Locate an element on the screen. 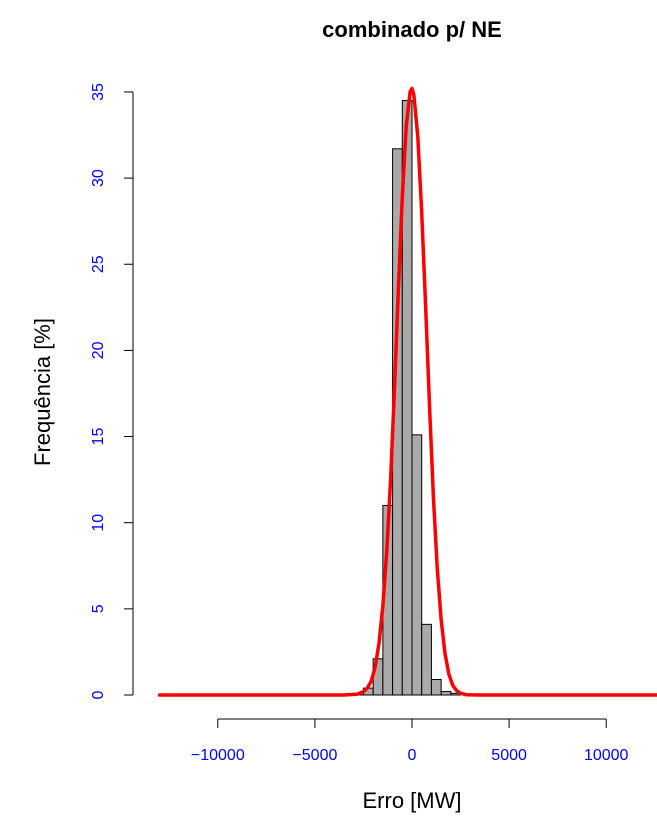 This screenshot has height=825, width=657. y-tick-label: 30 is located at coordinates (98, 178).